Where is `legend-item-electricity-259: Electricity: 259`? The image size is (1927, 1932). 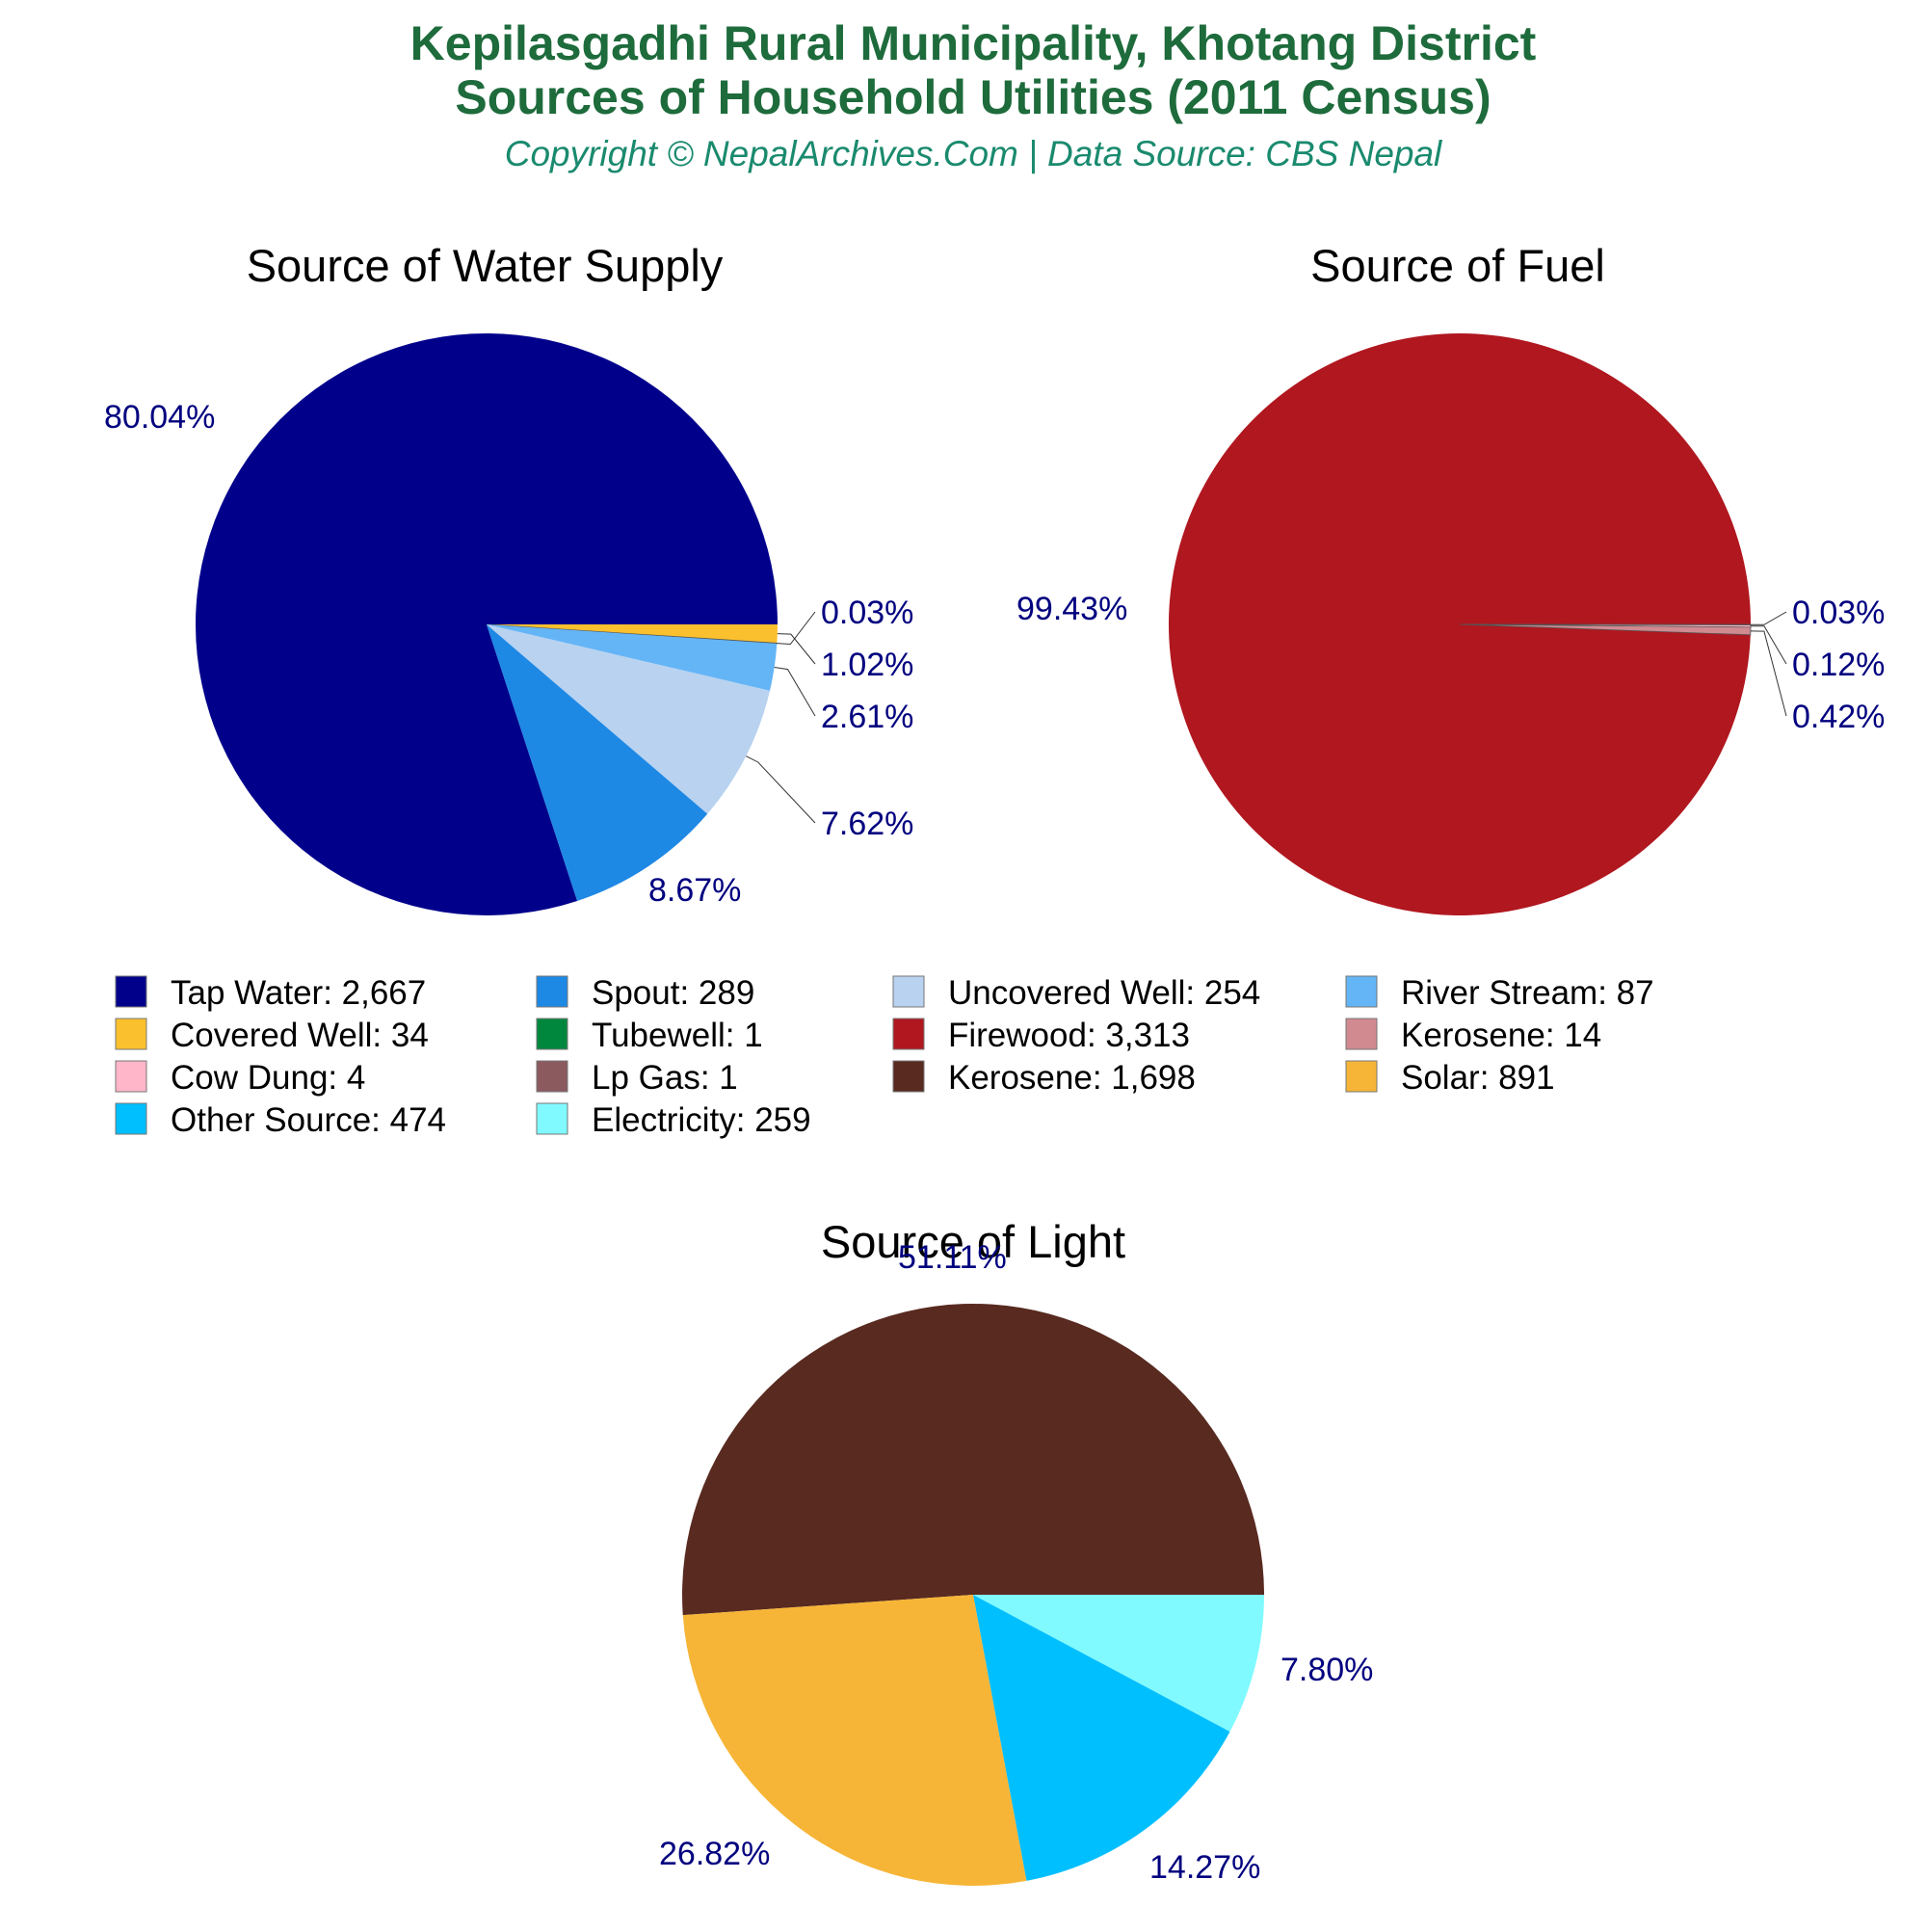
legend-item-electricity-259: Electricity: 259 is located at coordinates (673, 1120).